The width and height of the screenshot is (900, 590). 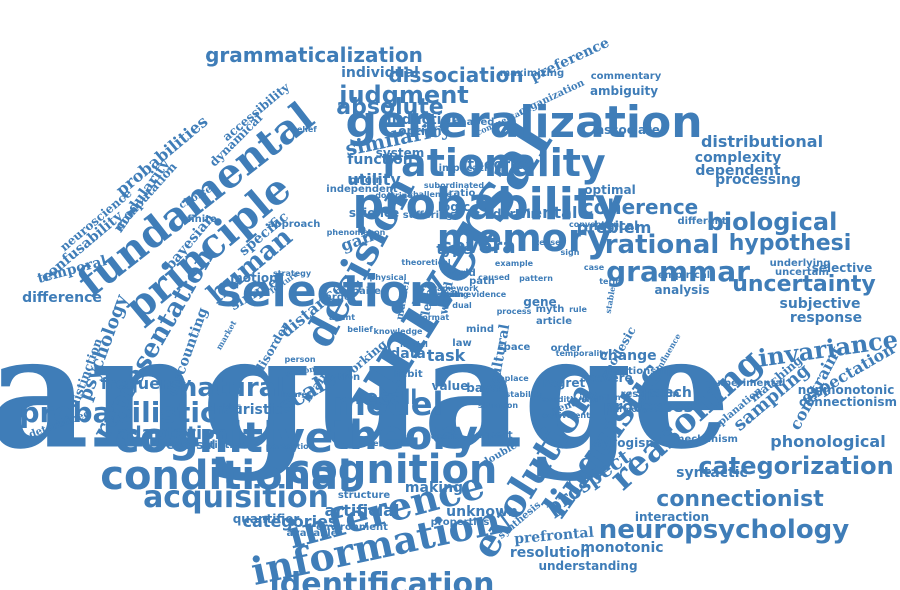 I want to click on cloud-word: cognition, so click(x=392, y=470).